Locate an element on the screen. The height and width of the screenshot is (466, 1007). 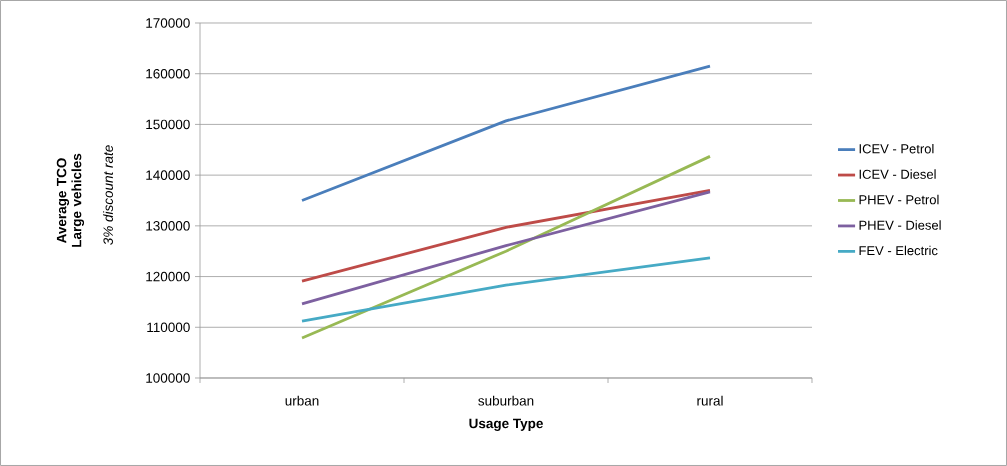
legend-label: ICEV - Petrol is located at coordinates (896, 148).